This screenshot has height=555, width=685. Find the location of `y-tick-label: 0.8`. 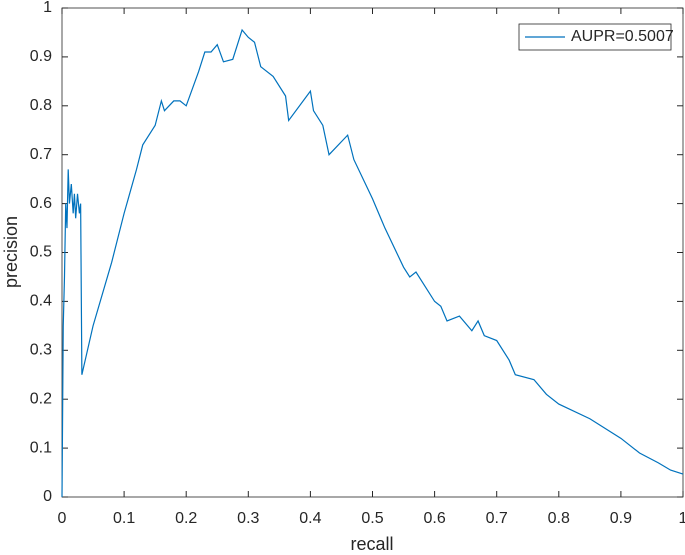

y-tick-label: 0.8 is located at coordinates (41, 105).